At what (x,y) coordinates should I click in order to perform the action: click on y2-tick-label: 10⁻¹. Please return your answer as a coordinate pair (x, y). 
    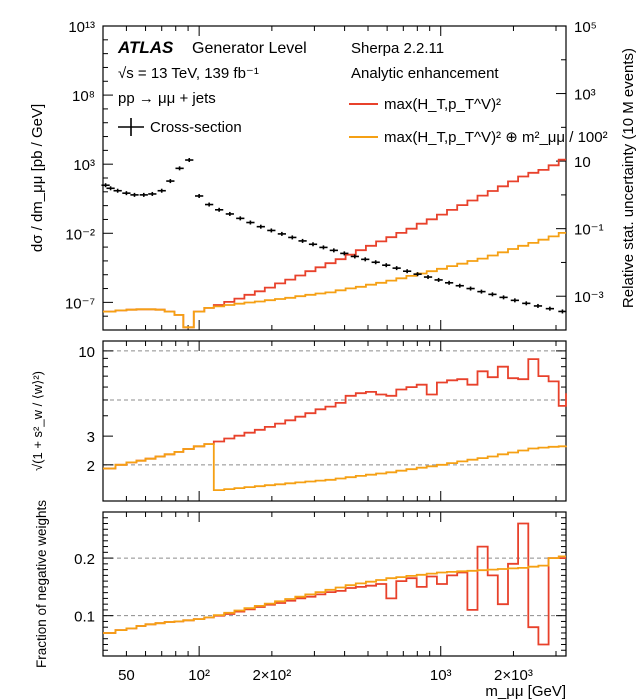
    Looking at the image, I should click on (589, 230).